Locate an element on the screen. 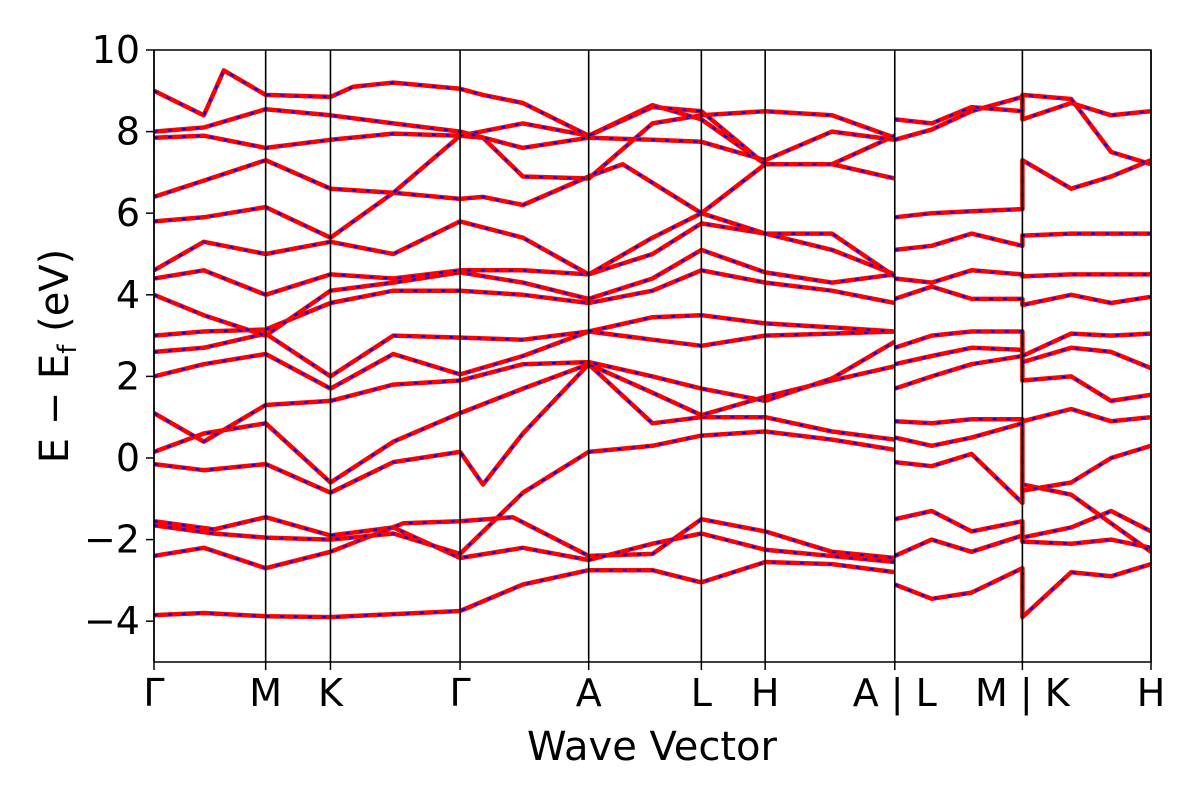 The width and height of the screenshot is (1200, 800). y-tick-label: 6 is located at coordinates (128, 213).